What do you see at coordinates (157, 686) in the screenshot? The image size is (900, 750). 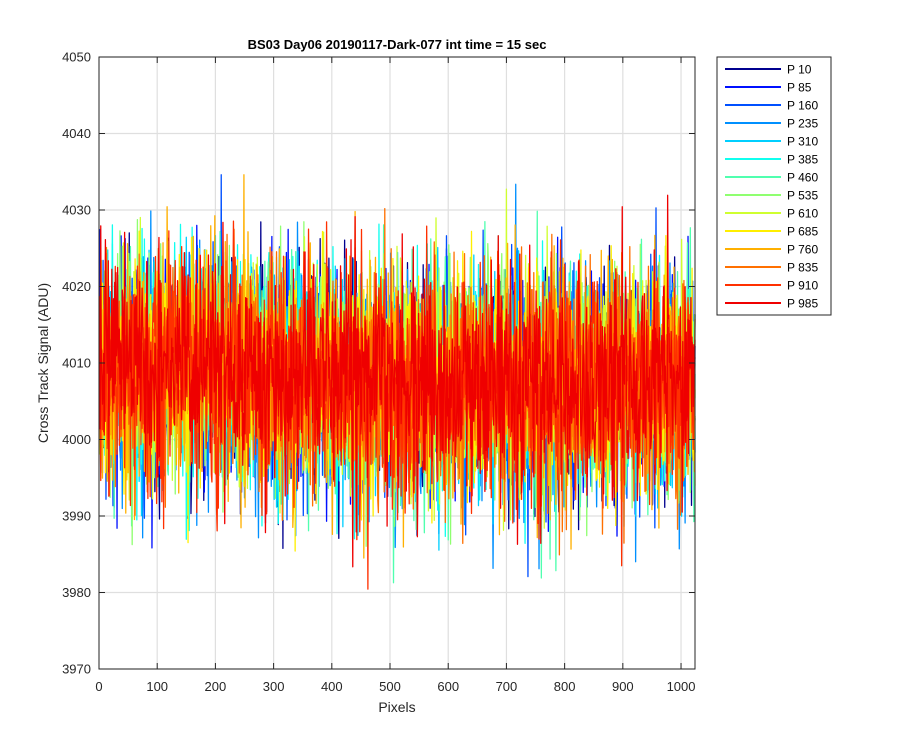 I see `x-tick-label: 100` at bounding box center [157, 686].